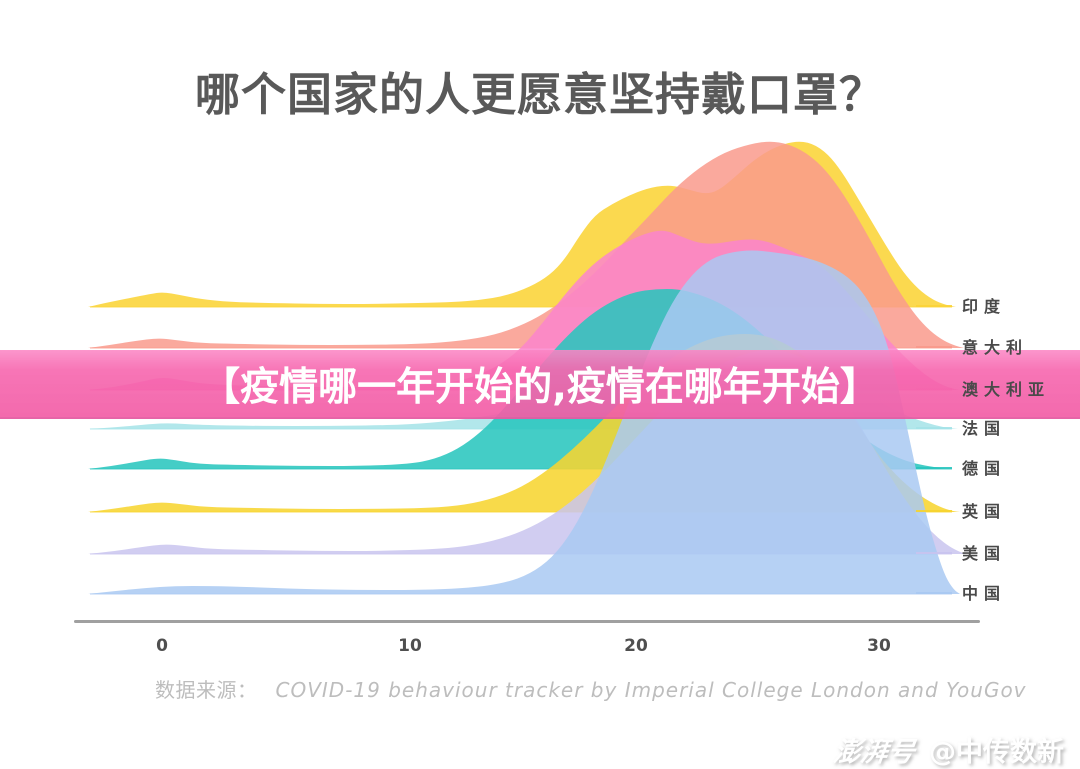 Image resolution: width=1080 pixels, height=769 pixels. Describe the element at coordinates (984, 306) in the screenshot. I see `country-label-印度: 印度` at that location.